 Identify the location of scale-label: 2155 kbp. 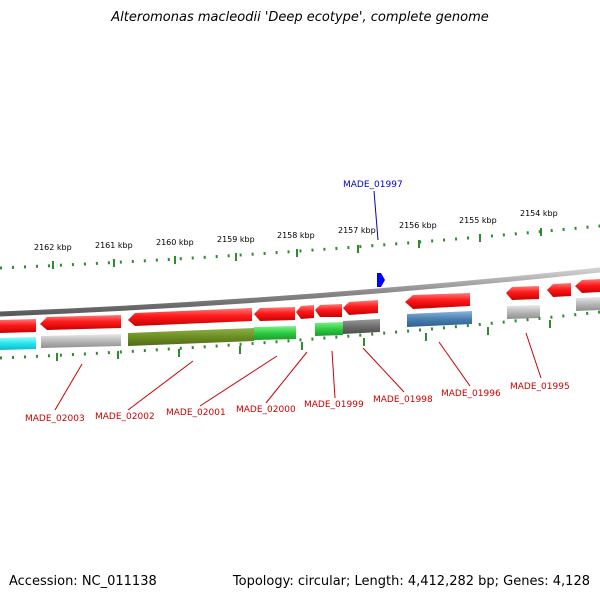
(478, 220).